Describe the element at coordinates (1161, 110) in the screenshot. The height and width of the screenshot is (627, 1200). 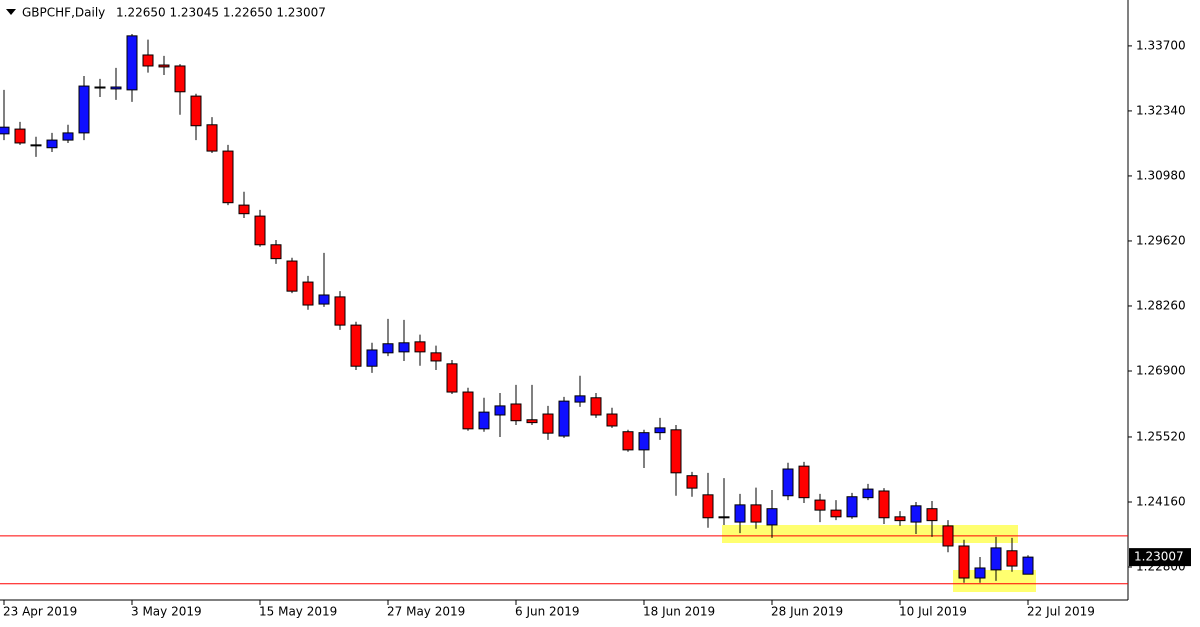
I see `y-tick-label: 1.32340` at that location.